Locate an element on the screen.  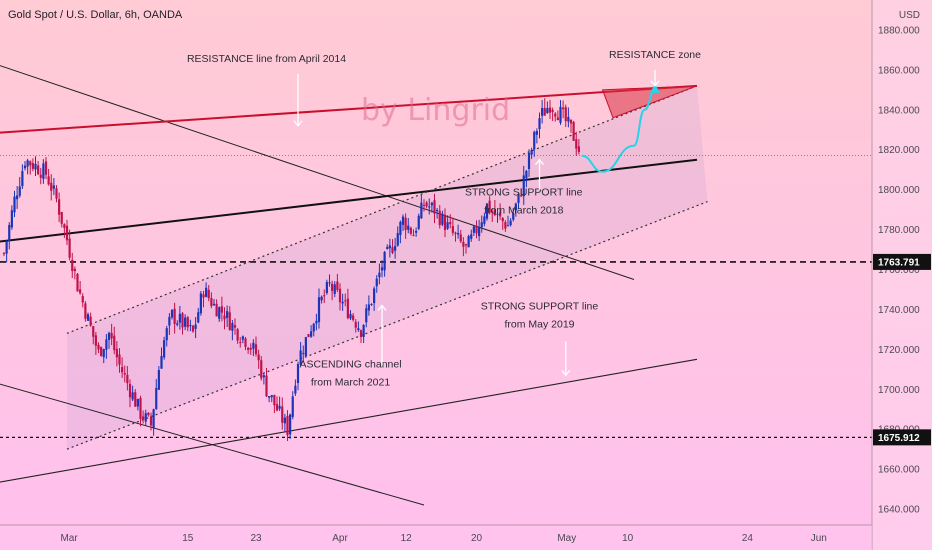
annotation-label: ASCENDING channel is located at coordinates (350, 364).